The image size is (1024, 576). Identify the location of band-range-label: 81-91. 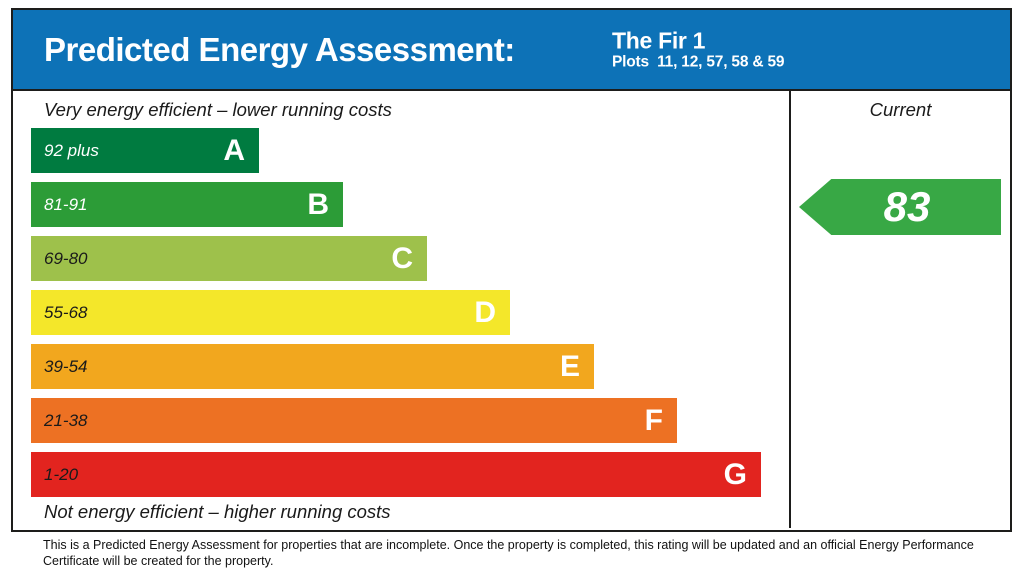
(66, 204).